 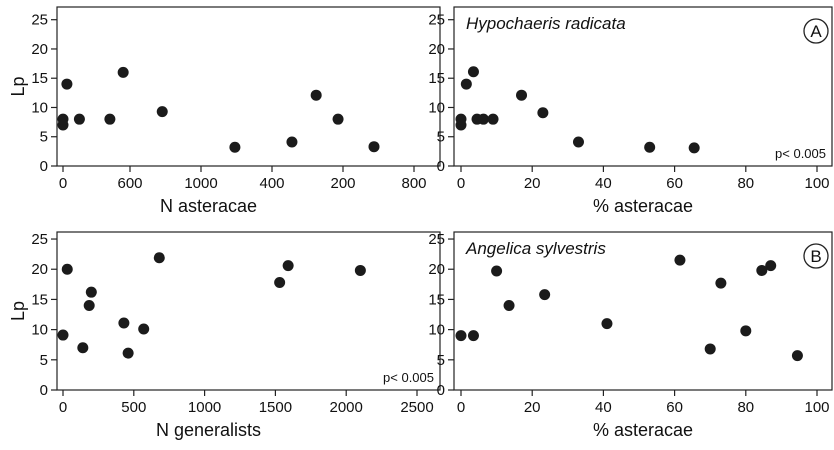 I want to click on x-tick-label: 400, so click(x=271, y=183).